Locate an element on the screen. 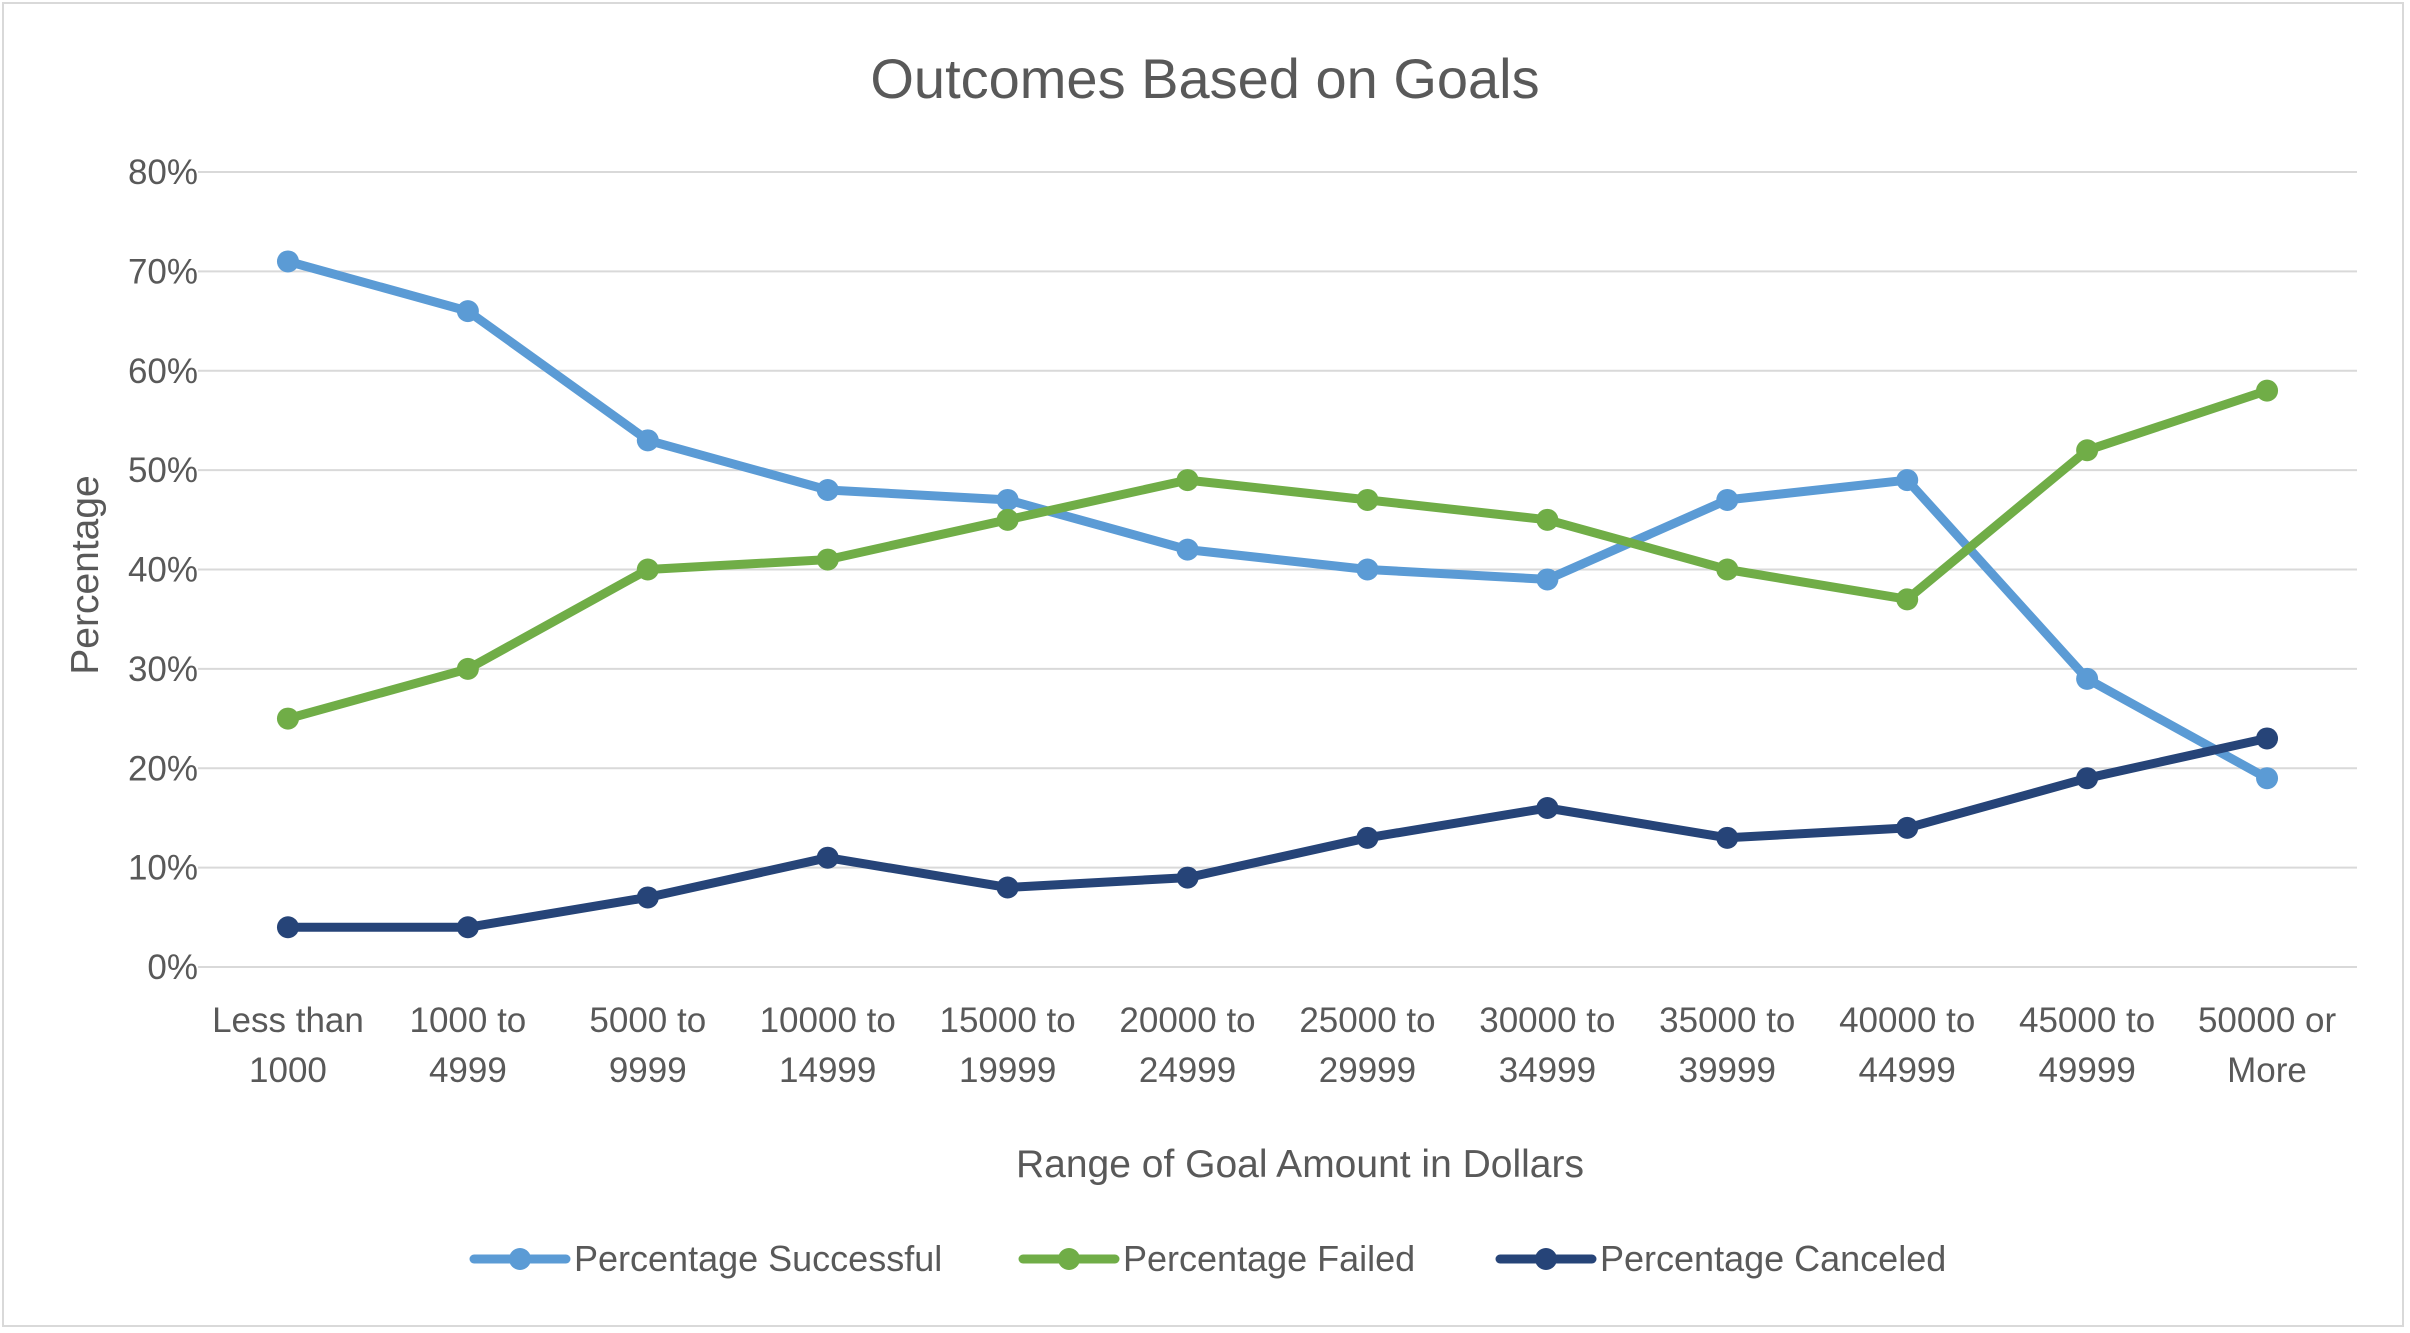 The height and width of the screenshot is (1333, 2410). x-tick-label: 45000 to is located at coordinates (2087, 1020).